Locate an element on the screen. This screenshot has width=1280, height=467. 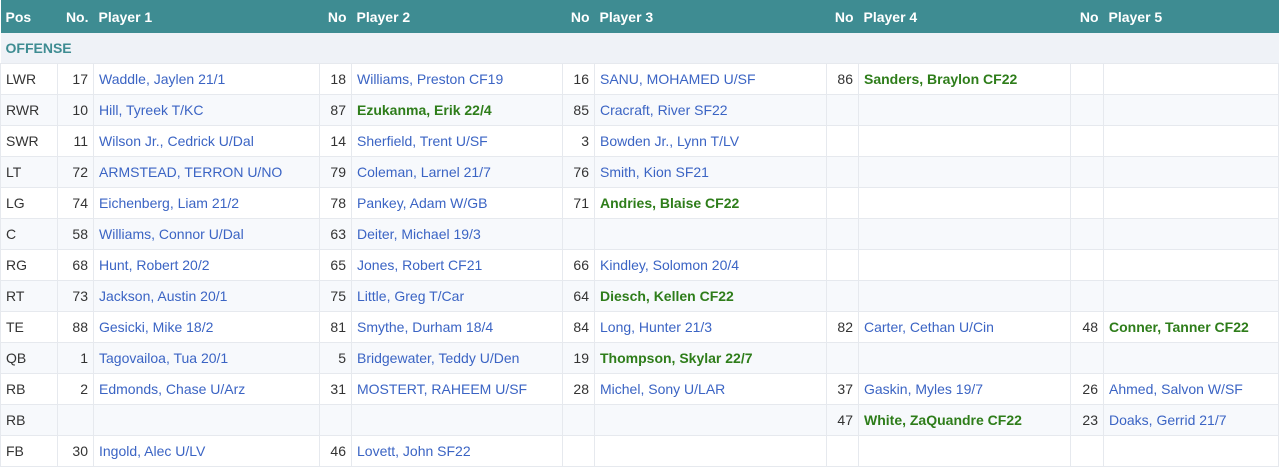
player-cell: Lovett, John SF22 is located at coordinates (457, 451).